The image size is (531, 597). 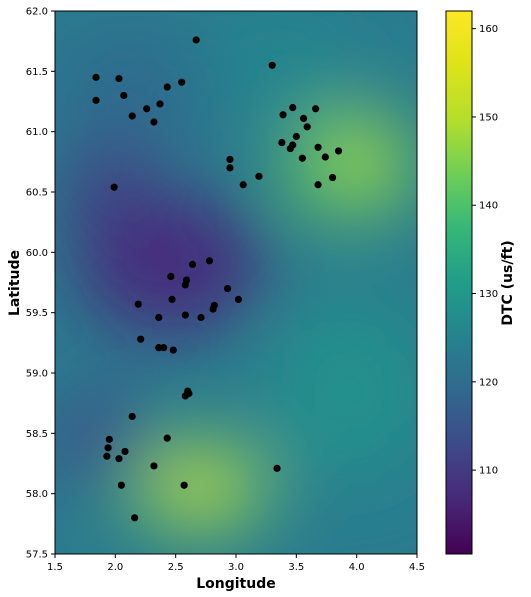 What do you see at coordinates (37, 253) in the screenshot?
I see `y-tick-label: 60.0` at bounding box center [37, 253].